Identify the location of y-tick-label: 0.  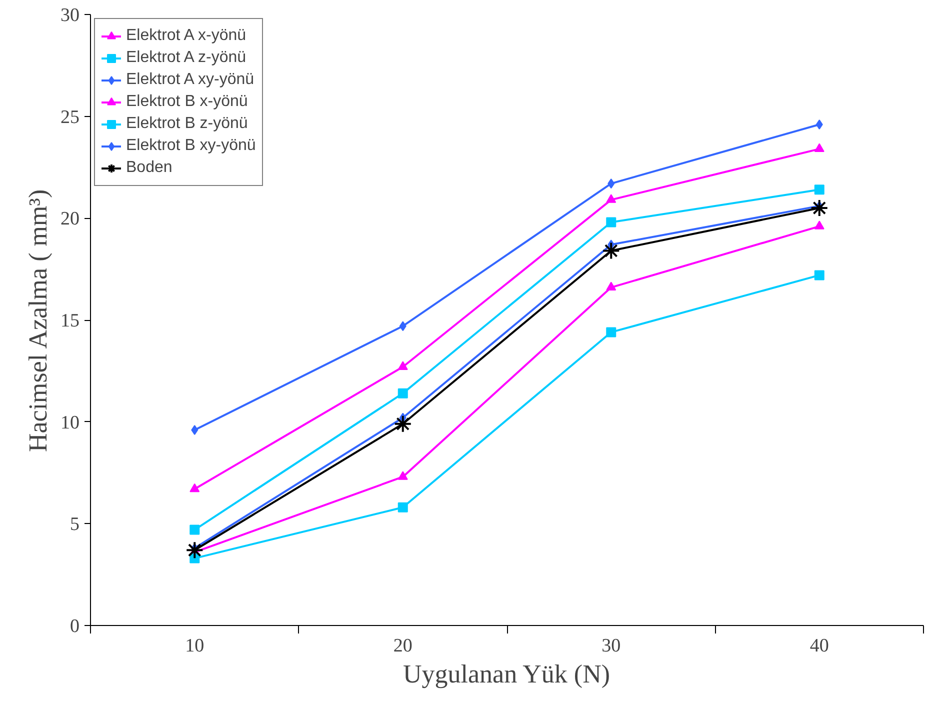
(75, 626).